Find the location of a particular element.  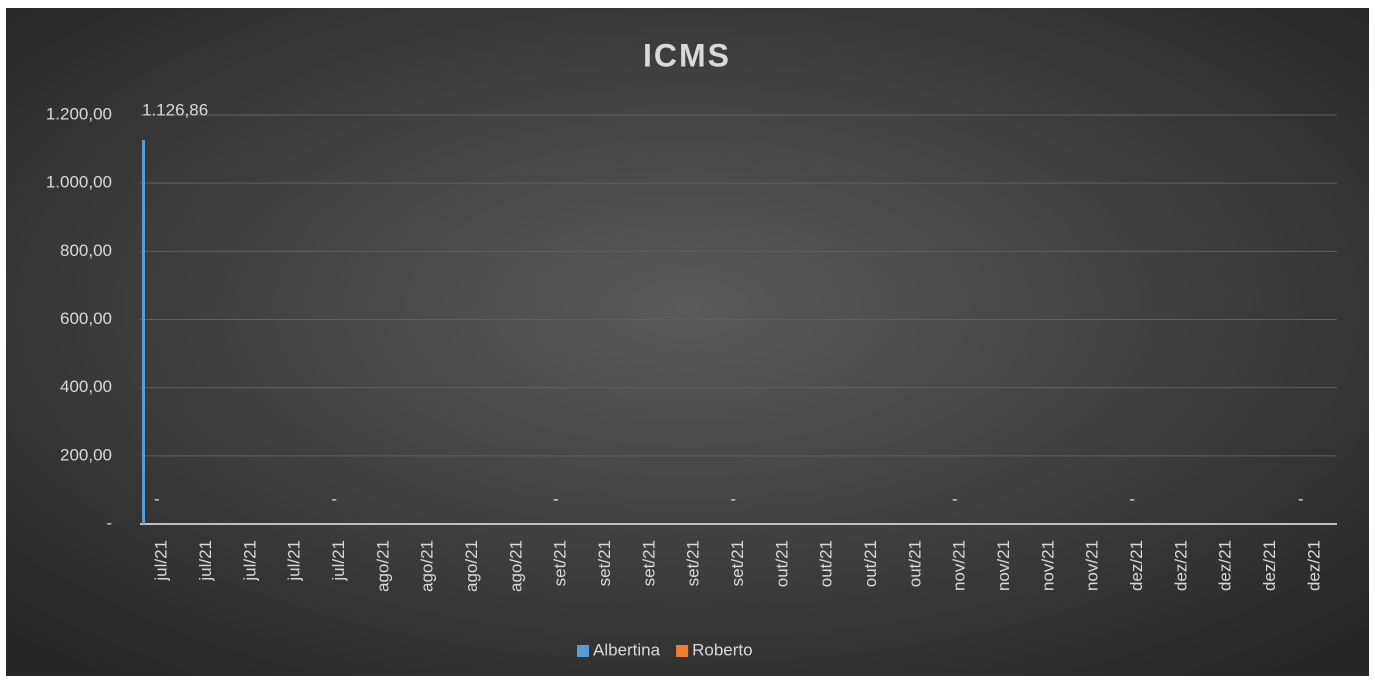

legend-label: Albertina is located at coordinates (627, 649).